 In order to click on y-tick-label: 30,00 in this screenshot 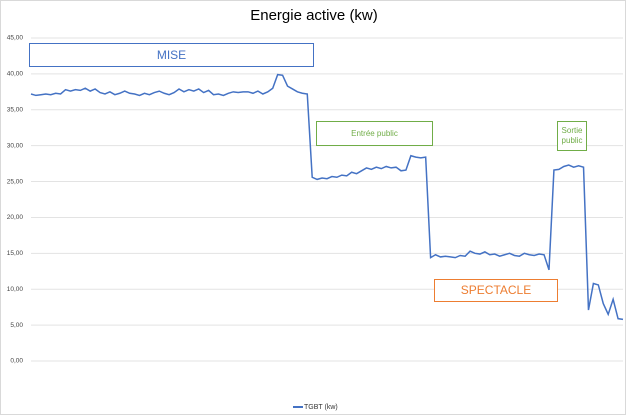, I will do `click(15, 145)`.